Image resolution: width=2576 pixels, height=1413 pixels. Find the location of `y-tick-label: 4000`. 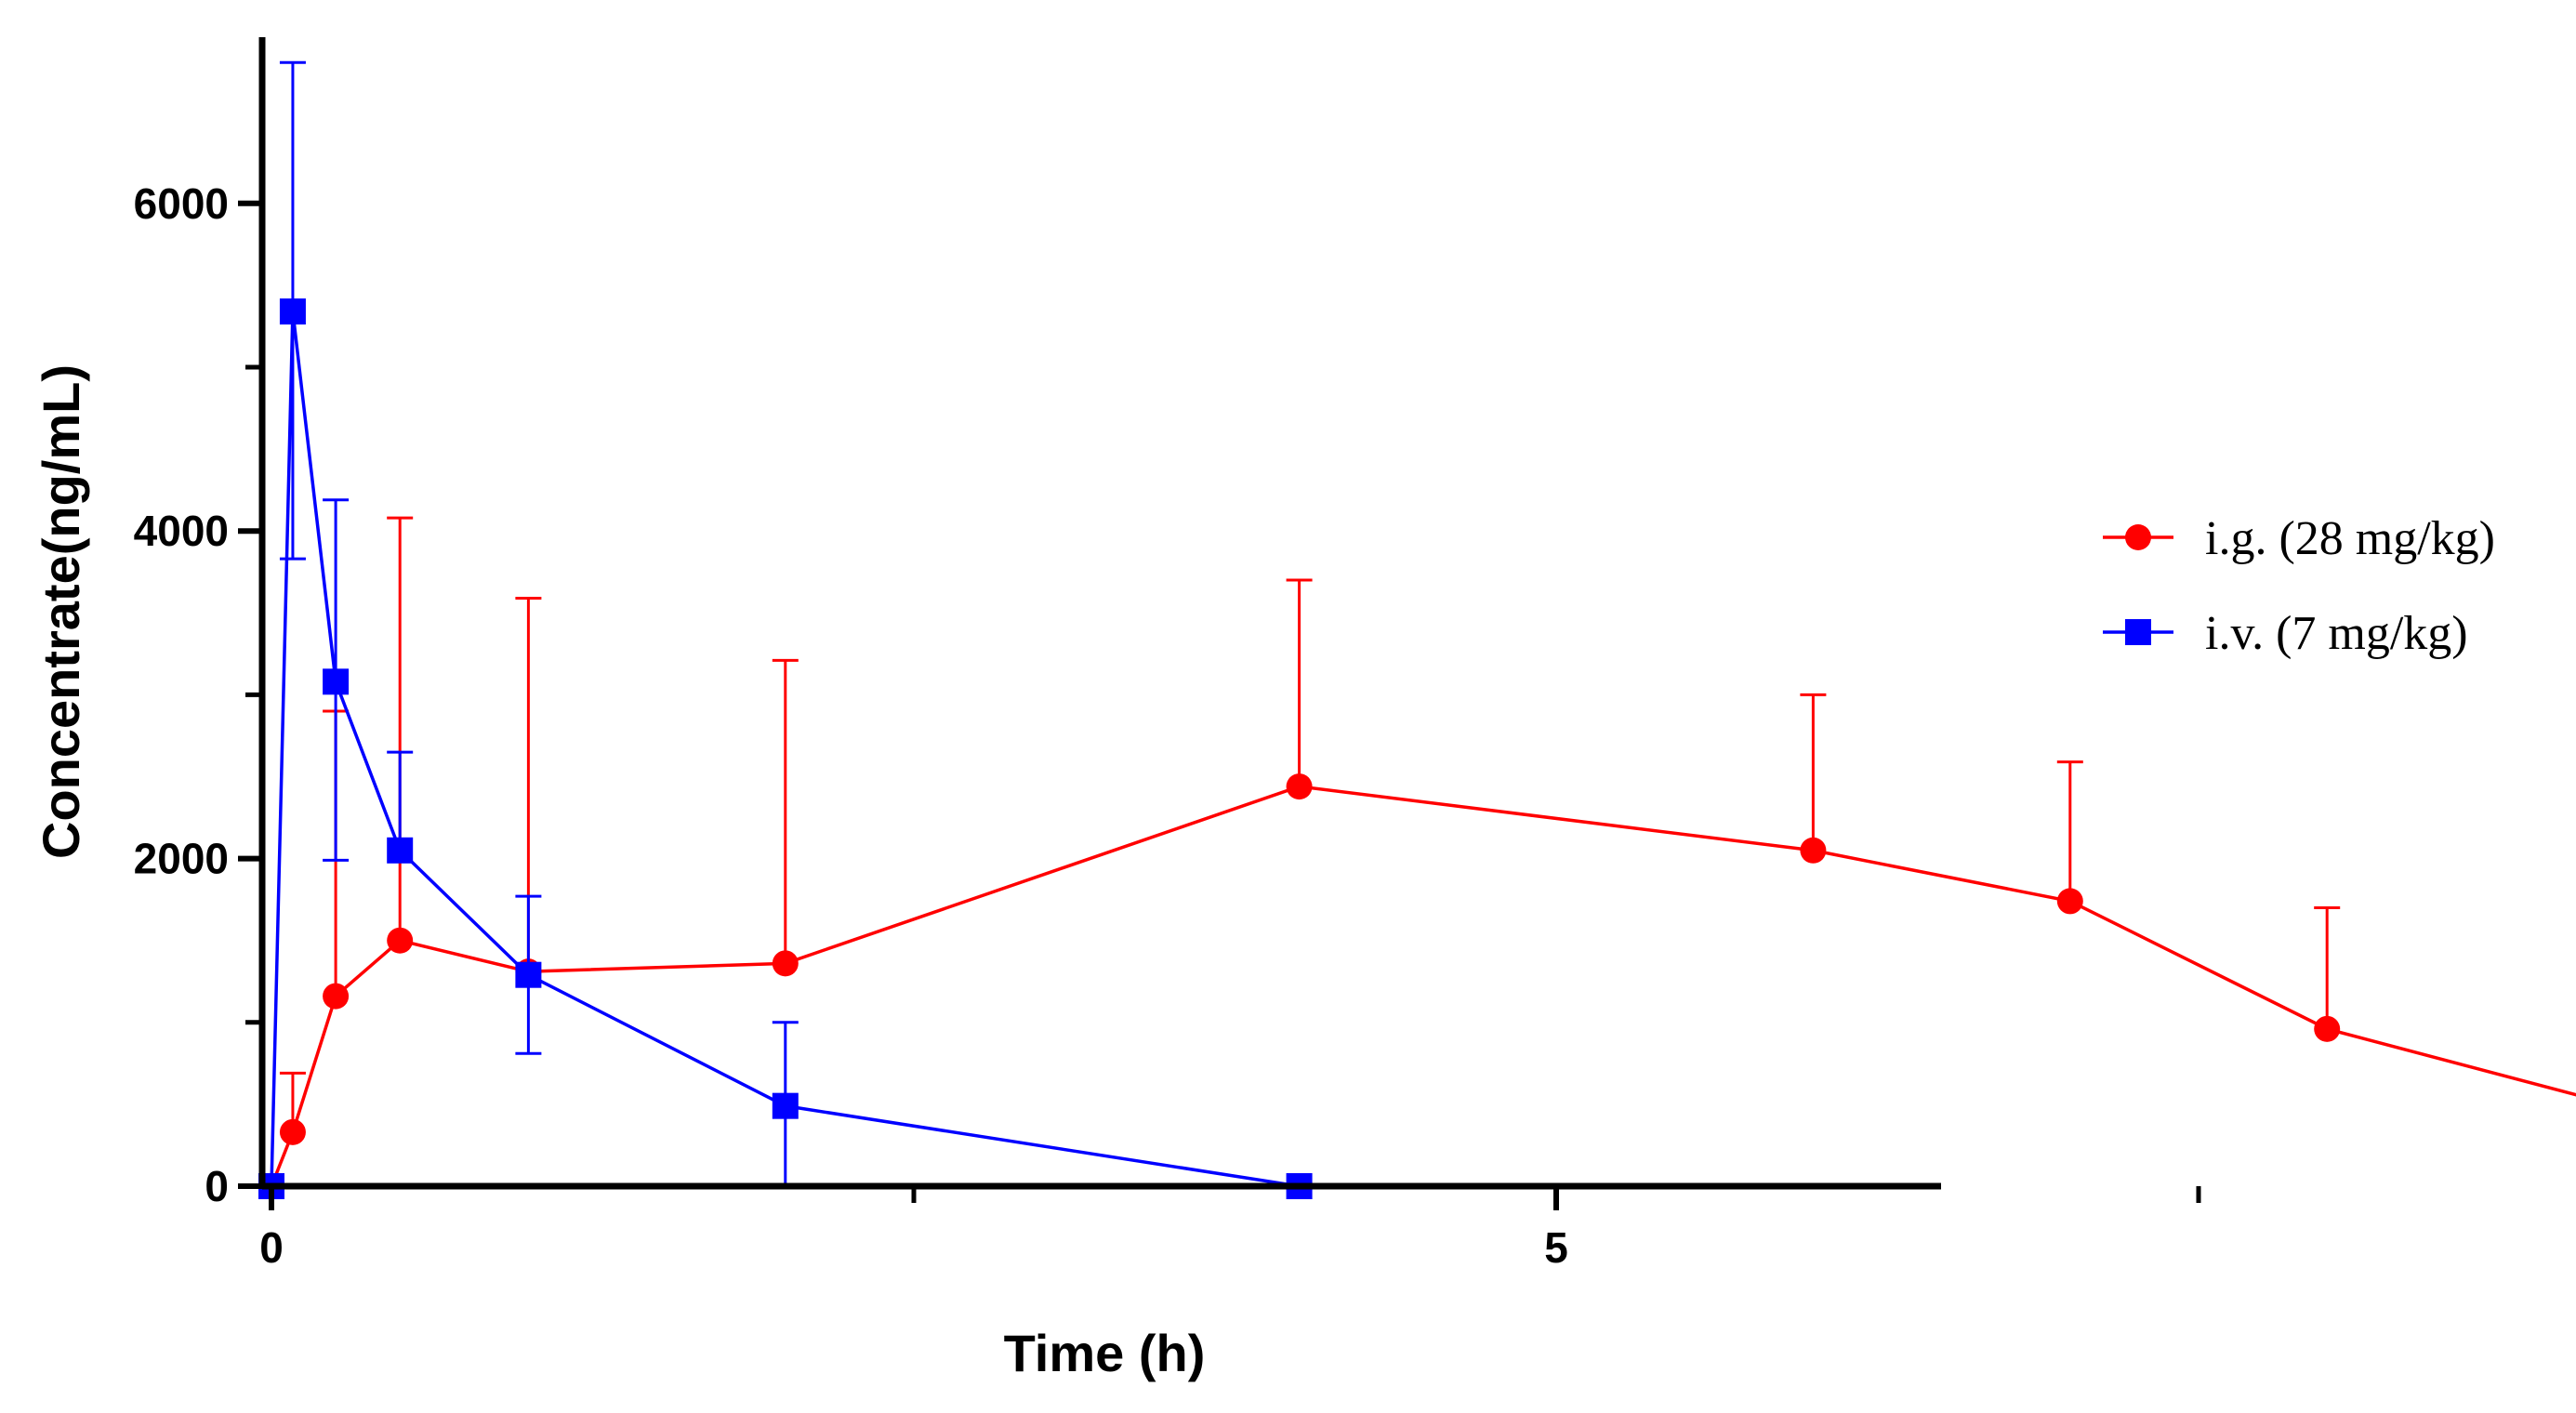

y-tick-label: 4000 is located at coordinates (181, 531).